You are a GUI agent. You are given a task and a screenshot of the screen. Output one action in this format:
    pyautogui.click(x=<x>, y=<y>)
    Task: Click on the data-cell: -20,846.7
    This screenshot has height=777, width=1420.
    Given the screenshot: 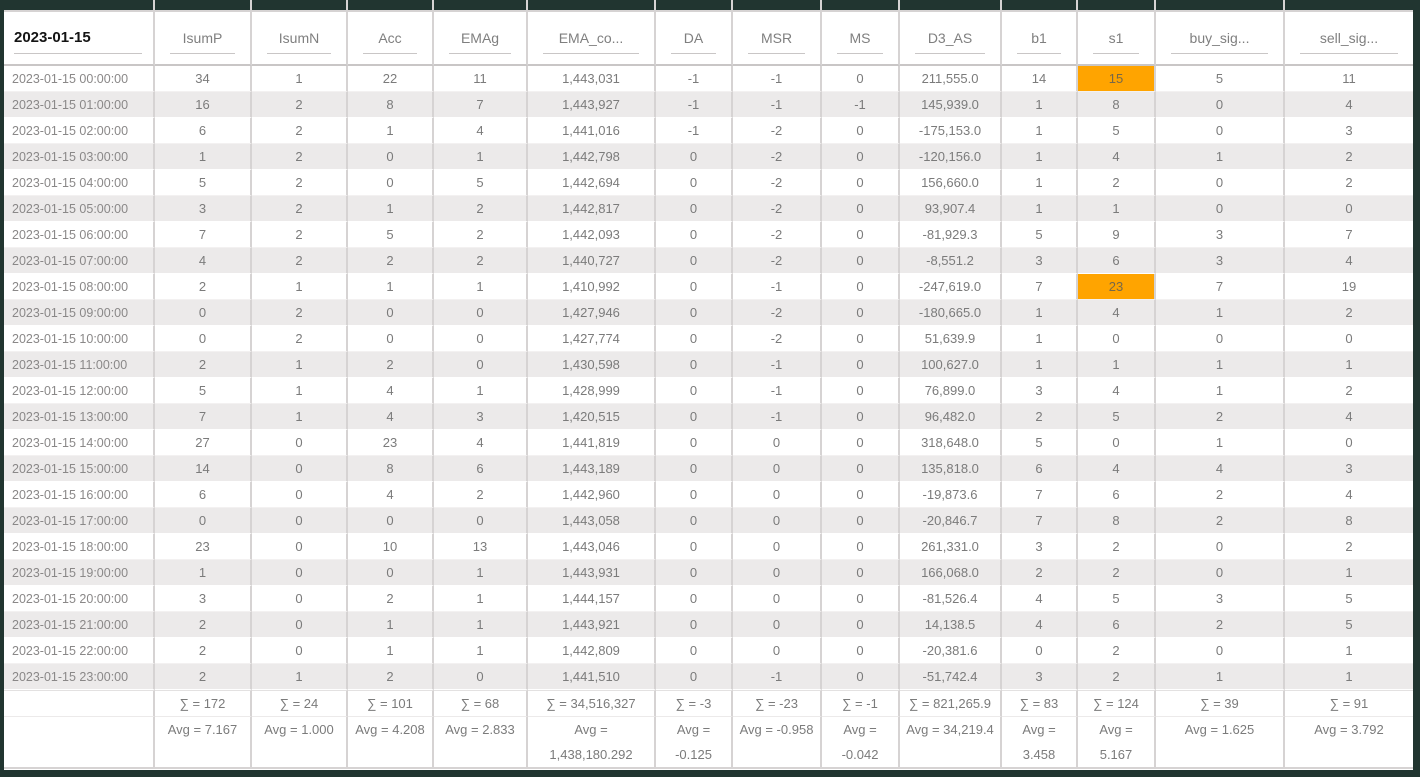 What is the action you would take?
    pyautogui.click(x=951, y=521)
    